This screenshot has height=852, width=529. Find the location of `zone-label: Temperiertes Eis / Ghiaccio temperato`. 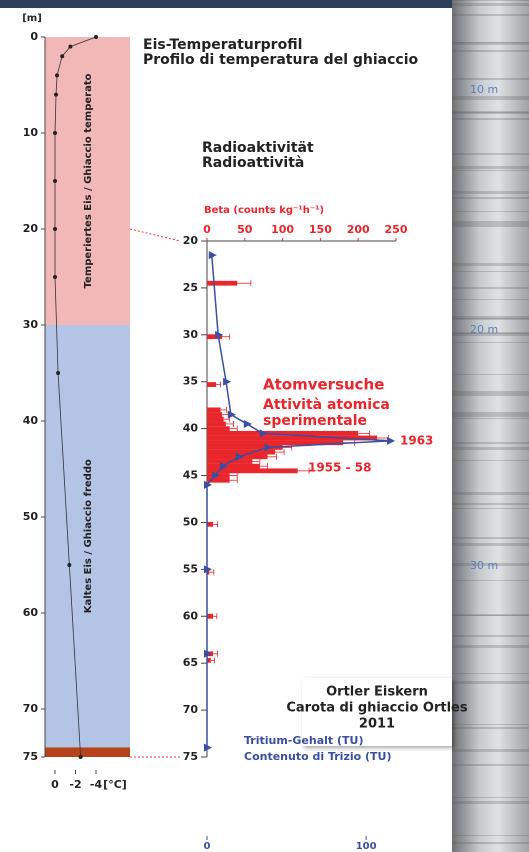

zone-label: Temperiertes Eis / Ghiaccio temperato is located at coordinates (88, 180).